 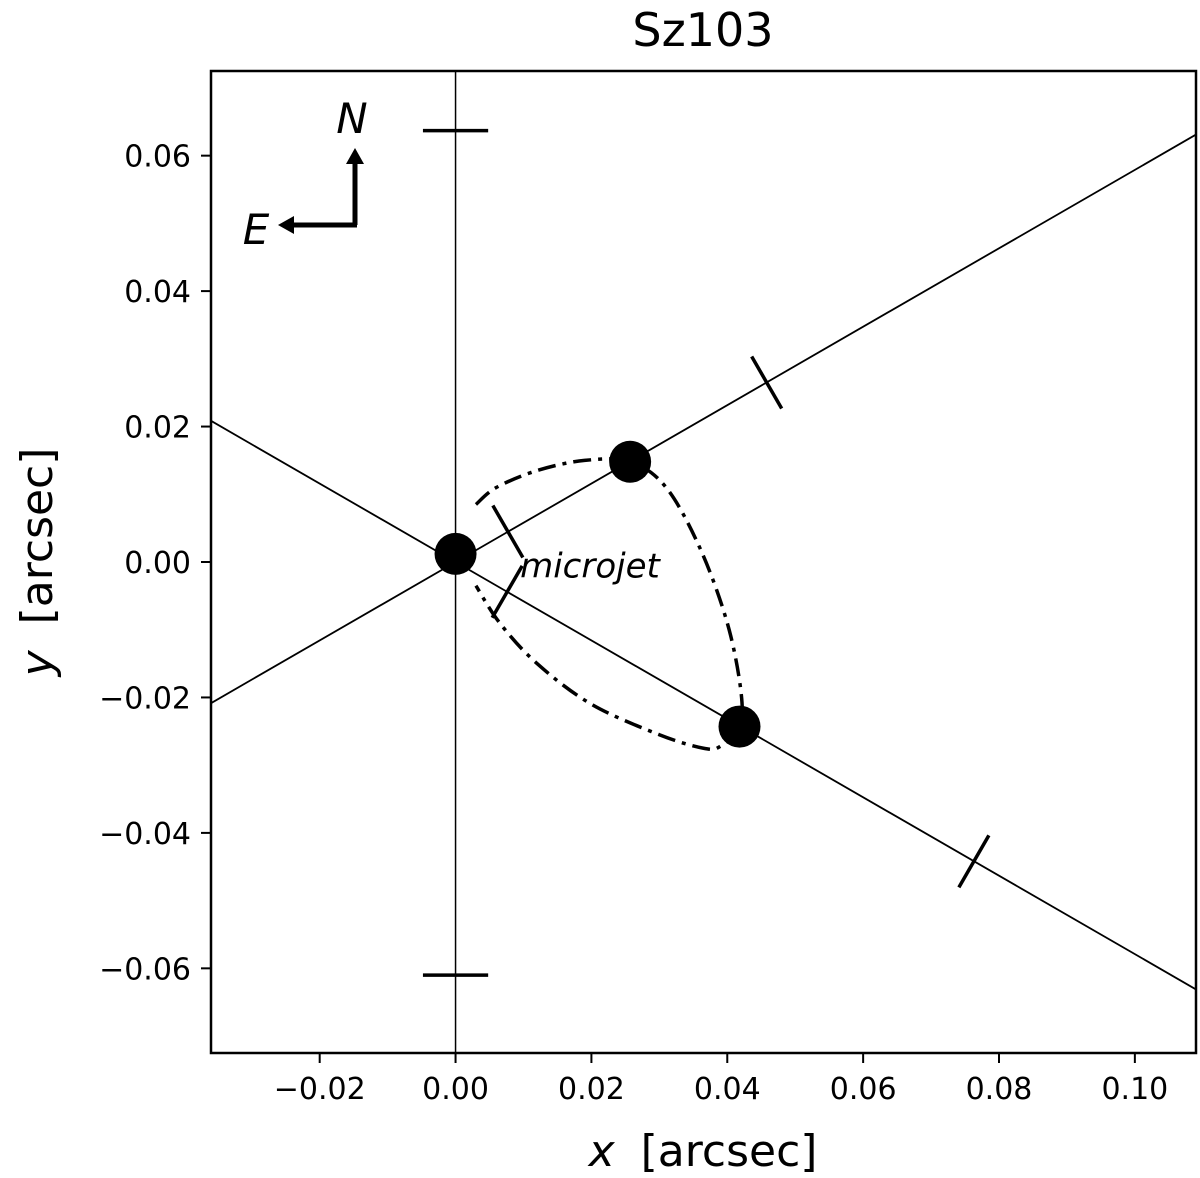 I want to click on y-tick-label: −0.06, so click(x=145, y=969).